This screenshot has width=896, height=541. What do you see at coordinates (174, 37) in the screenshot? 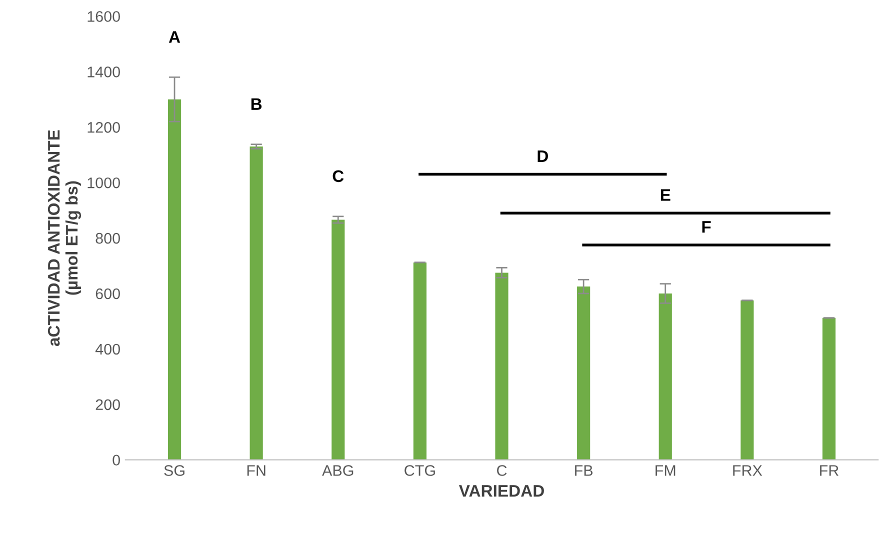
I see `annotation: A` at bounding box center [174, 37].